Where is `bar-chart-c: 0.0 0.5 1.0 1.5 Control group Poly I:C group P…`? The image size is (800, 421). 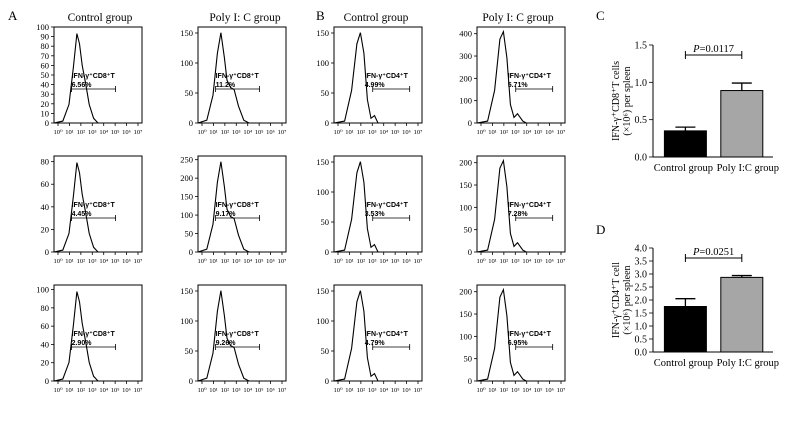
bar-chart-c: 0.0 0.5 1.0 1.5 Control group Poly I:C group P… is located at coordinates (695, 108).